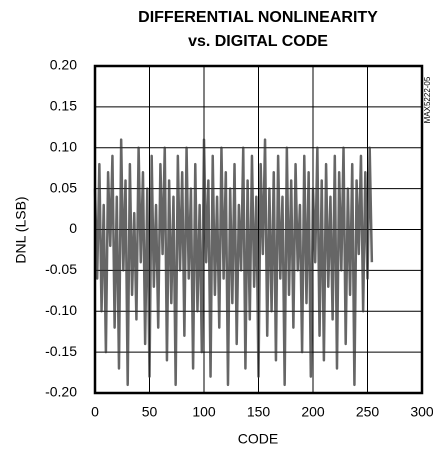  What do you see at coordinates (258, 439) in the screenshot?
I see `x-axis-label: CODE` at bounding box center [258, 439].